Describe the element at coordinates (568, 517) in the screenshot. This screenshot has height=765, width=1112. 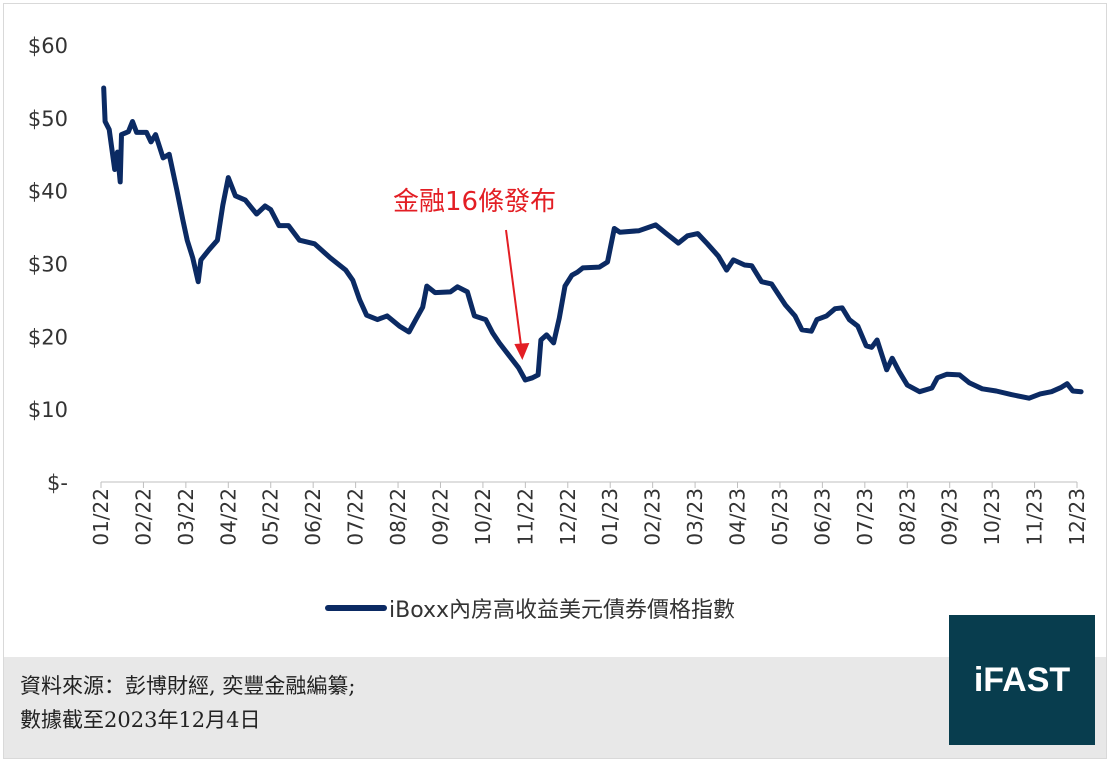
I see `x-tick-label: 12/22` at that location.